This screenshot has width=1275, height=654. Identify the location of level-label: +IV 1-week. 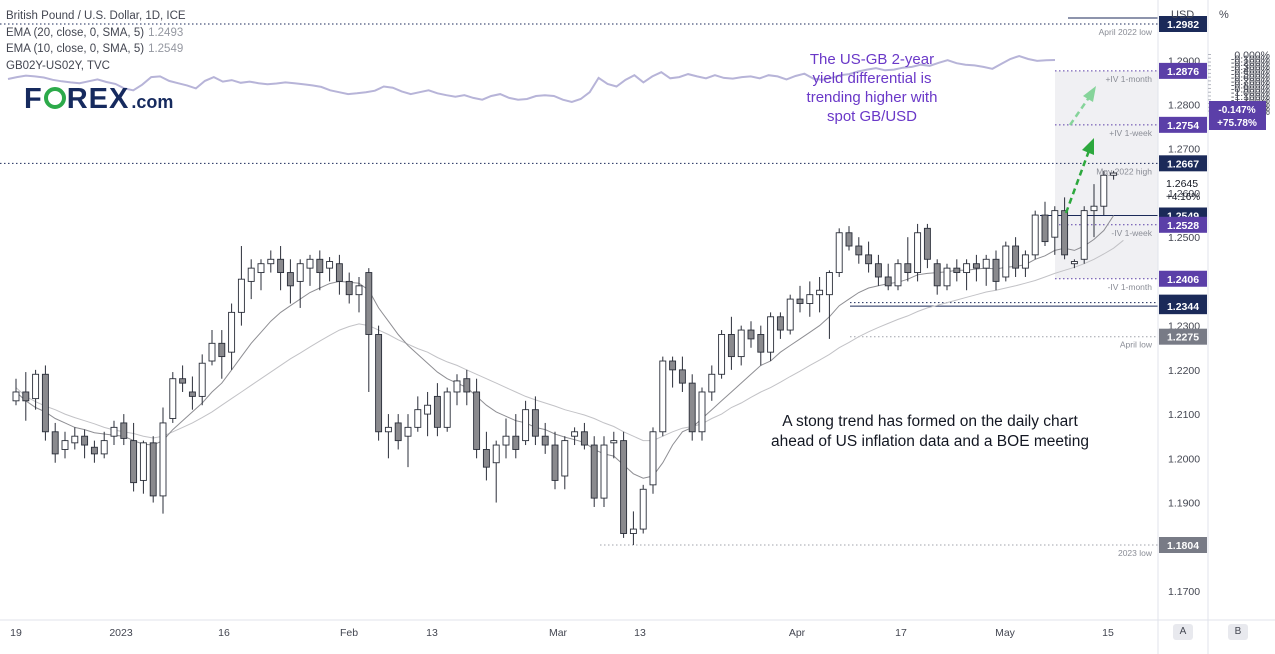
(1131, 133).